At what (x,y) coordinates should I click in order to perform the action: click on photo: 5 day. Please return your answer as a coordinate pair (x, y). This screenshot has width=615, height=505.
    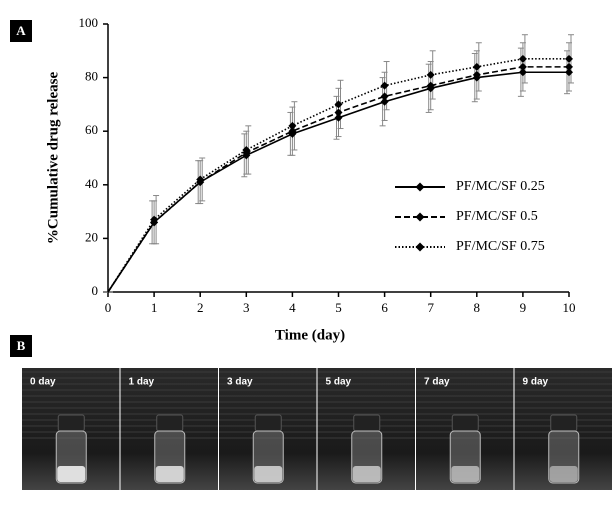
    Looking at the image, I should click on (366, 429).